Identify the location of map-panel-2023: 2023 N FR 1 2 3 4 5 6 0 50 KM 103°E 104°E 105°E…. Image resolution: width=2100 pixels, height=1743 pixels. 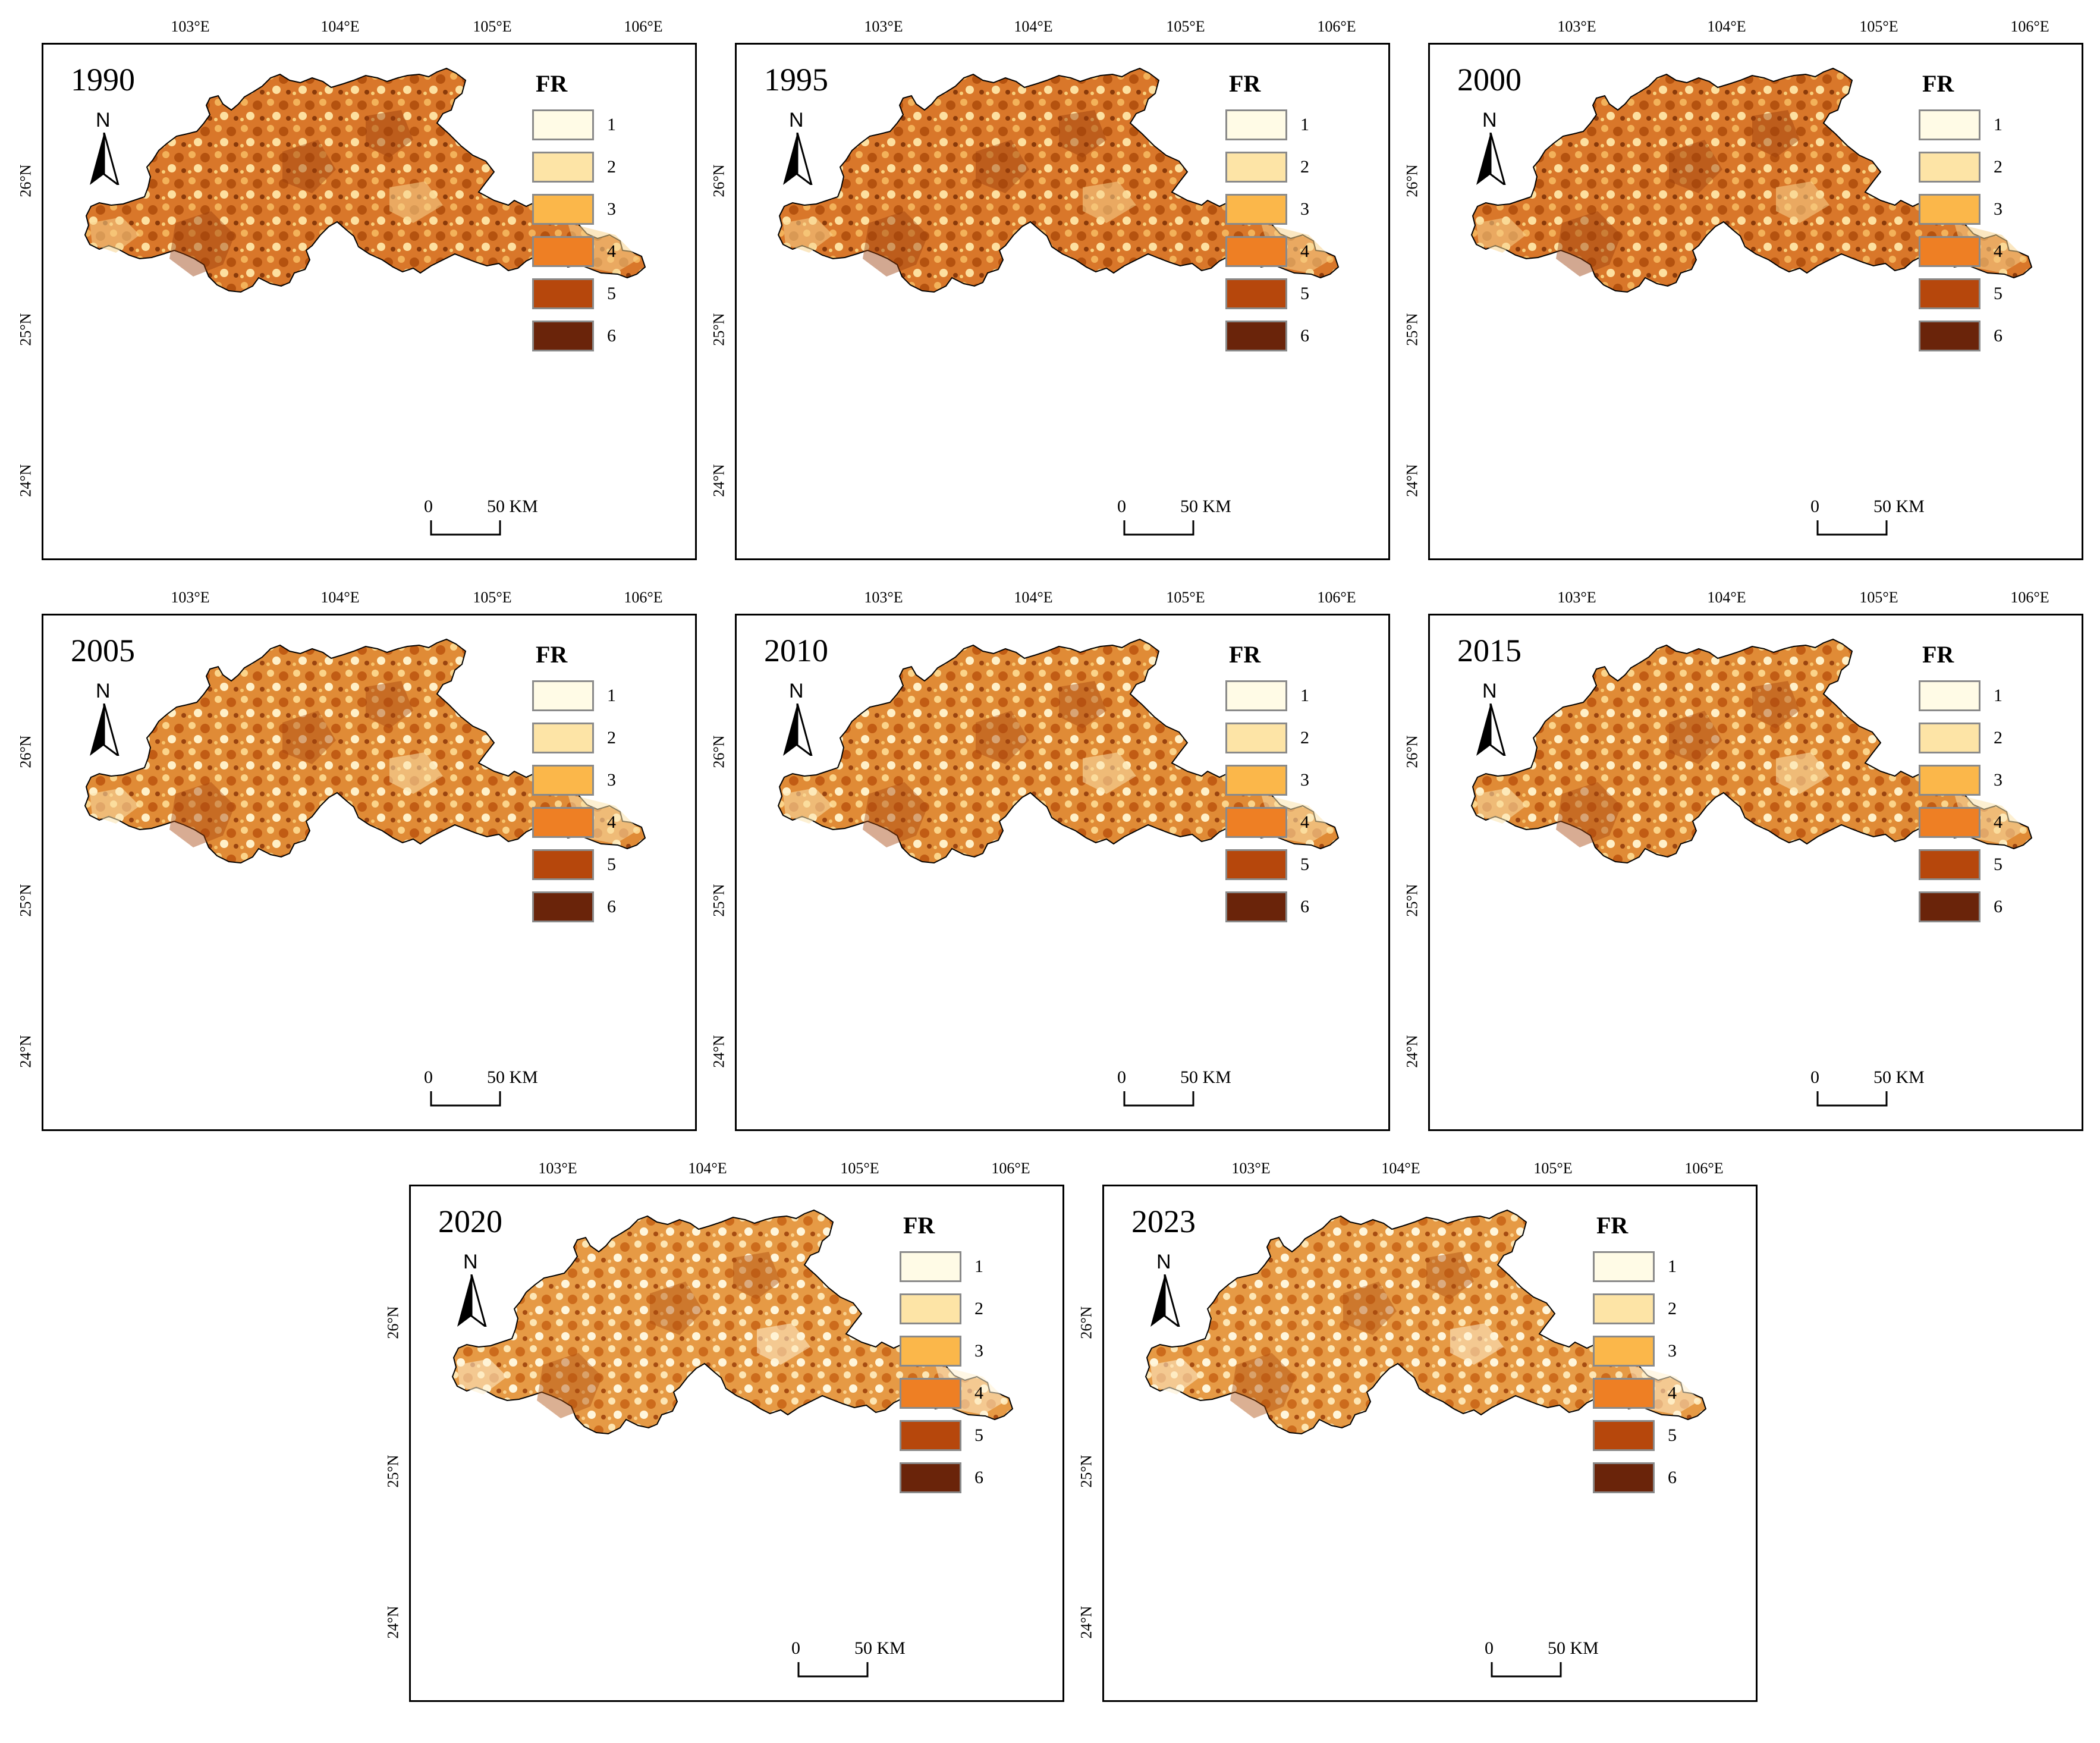
(1418, 1431).